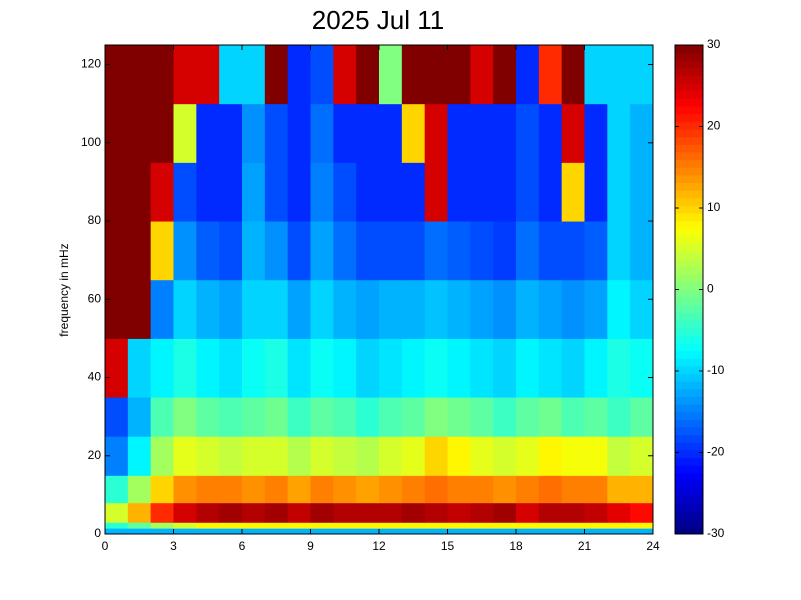 The width and height of the screenshot is (801, 600). Describe the element at coordinates (714, 207) in the screenshot. I see `colorbar-tick-label: 10` at that location.